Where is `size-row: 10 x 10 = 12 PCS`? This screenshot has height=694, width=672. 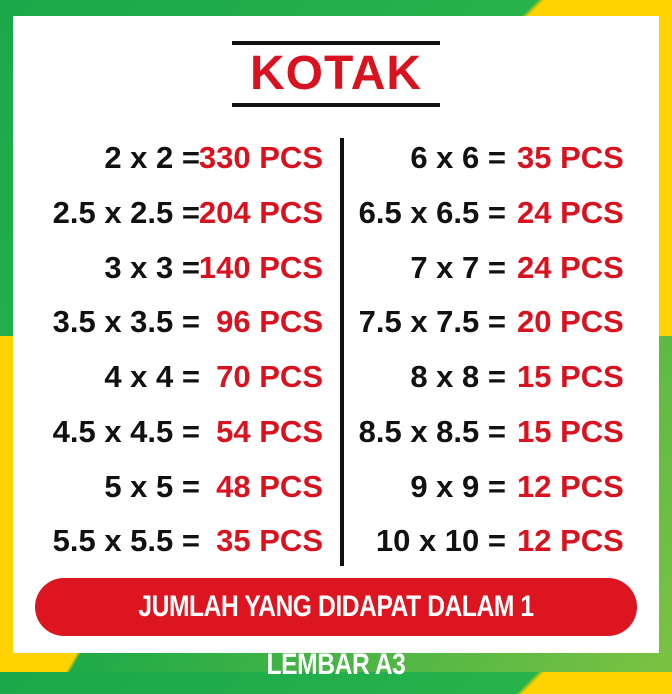 size-row: 10 x 10 = 12 PCS is located at coordinates (312, 541).